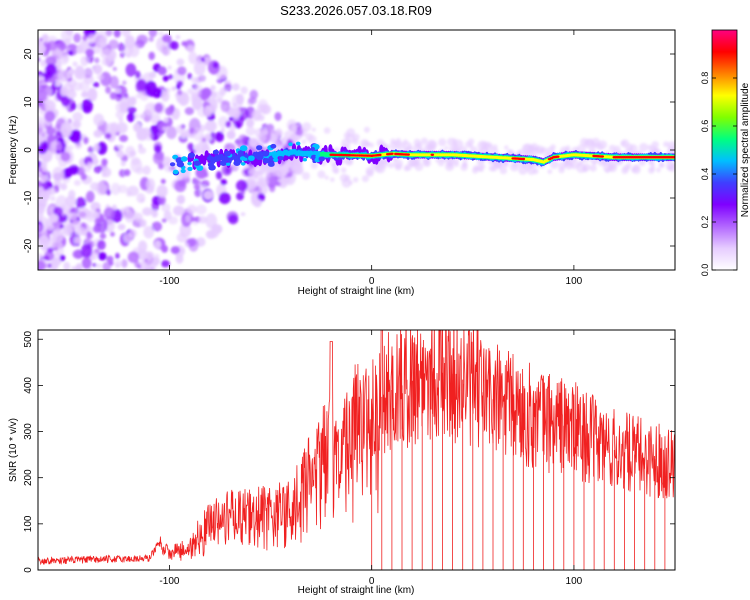 The image size is (750, 600). Describe the element at coordinates (28, 431) in the screenshot. I see `y-tick-label: 300` at that location.